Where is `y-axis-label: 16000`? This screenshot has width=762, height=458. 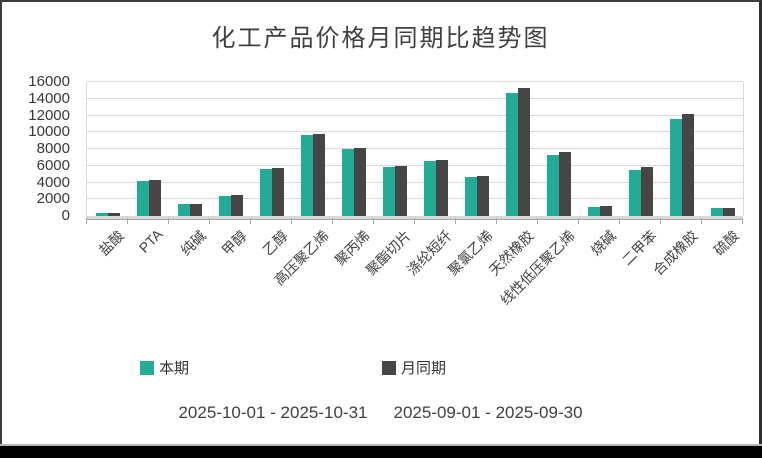 y-axis-label: 16000 is located at coordinates (49, 81).